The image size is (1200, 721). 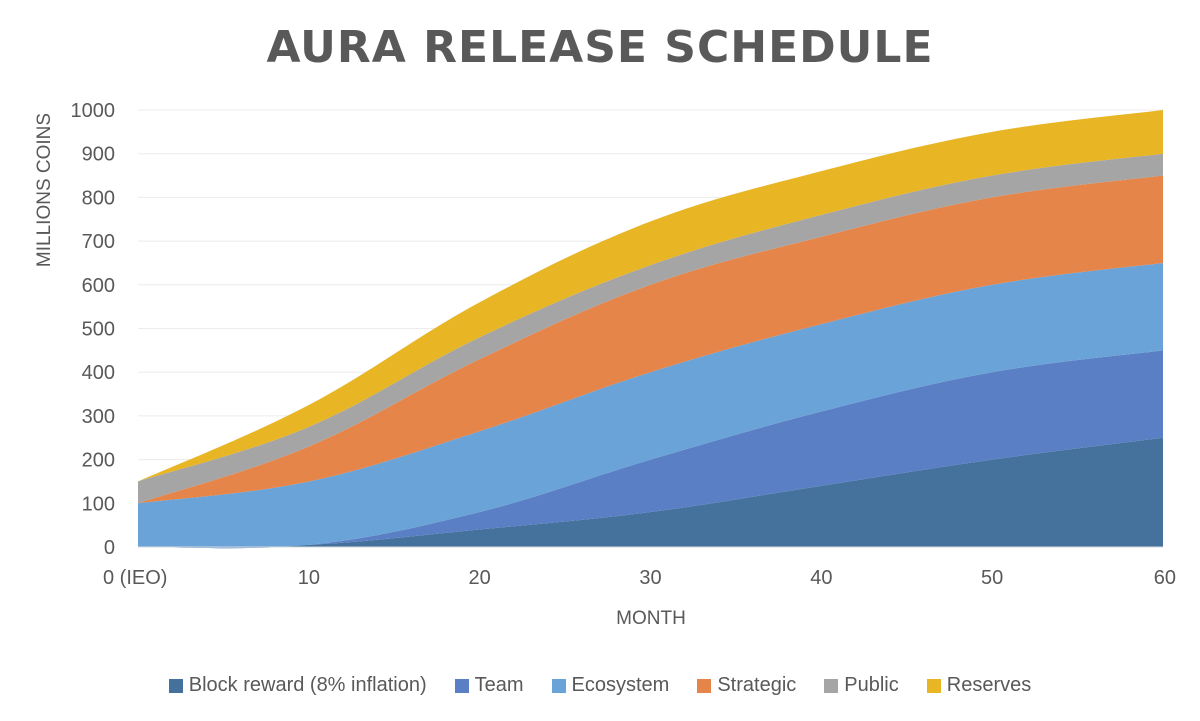 I want to click on legend-label: Reserves, so click(x=989, y=685).